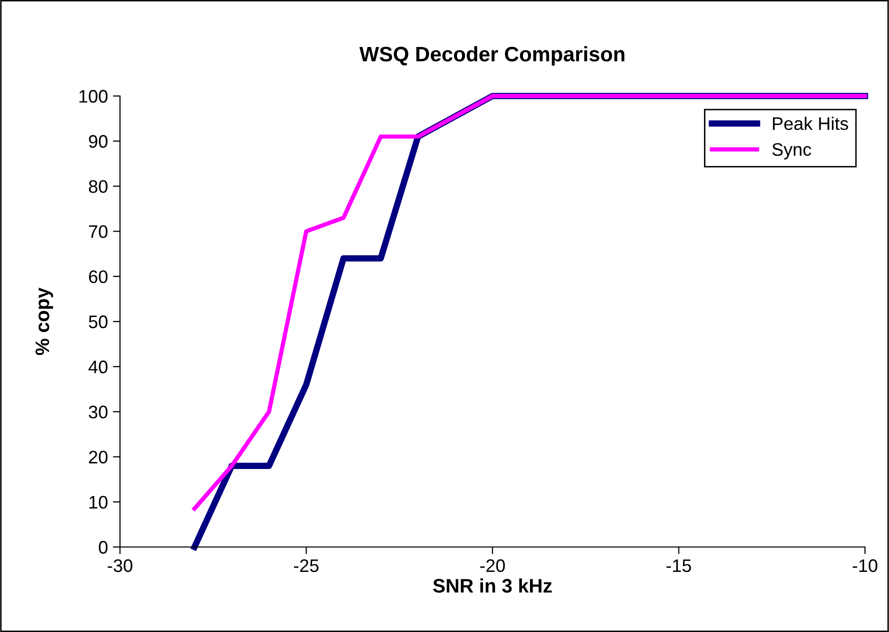 This screenshot has width=889, height=632. Describe the element at coordinates (98, 231) in the screenshot. I see `y-tick-label: 70` at that location.